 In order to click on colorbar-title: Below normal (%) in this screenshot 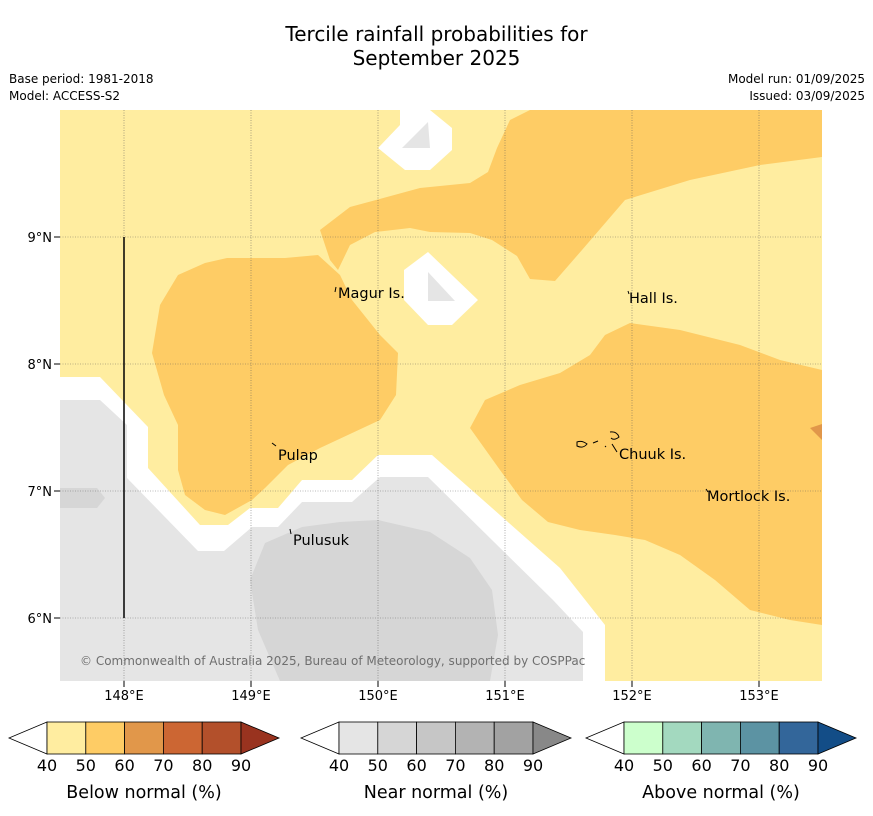, I will do `click(143, 793)`.